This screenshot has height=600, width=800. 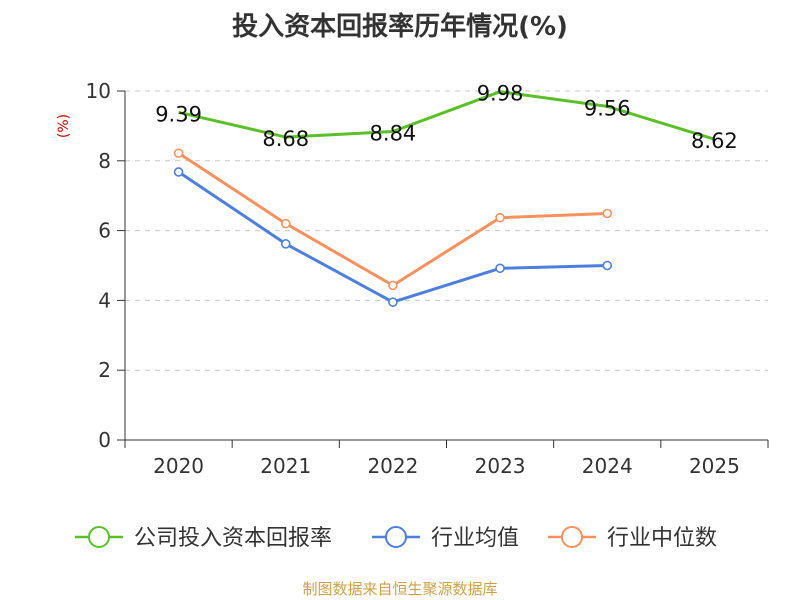 I want to click on data-label-2025: 8.62, so click(x=714, y=141).